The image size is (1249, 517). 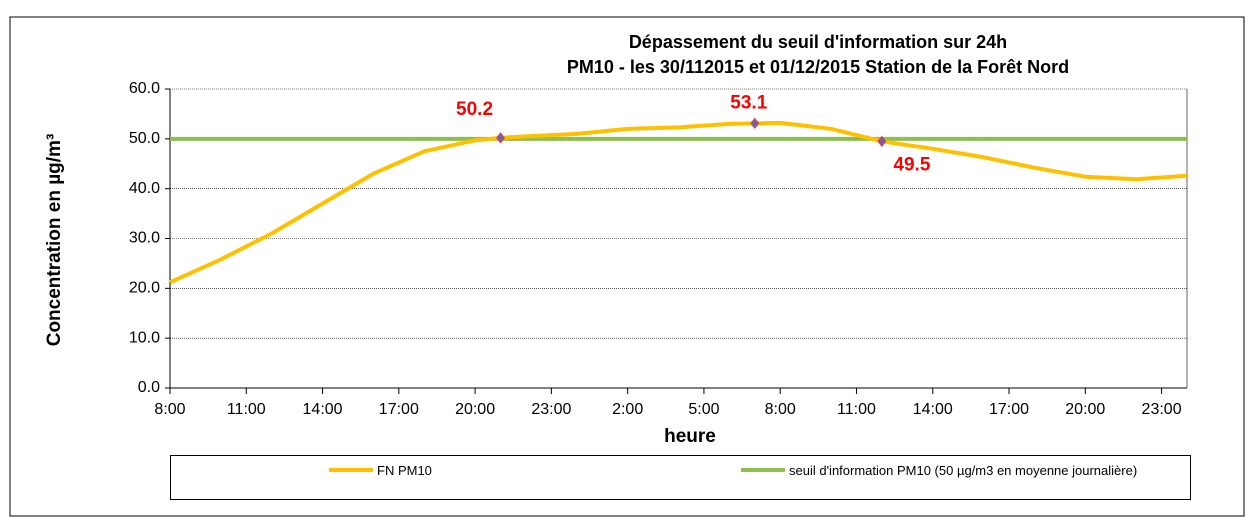 I want to click on x-tick-label: 2:00, so click(x=627, y=409).